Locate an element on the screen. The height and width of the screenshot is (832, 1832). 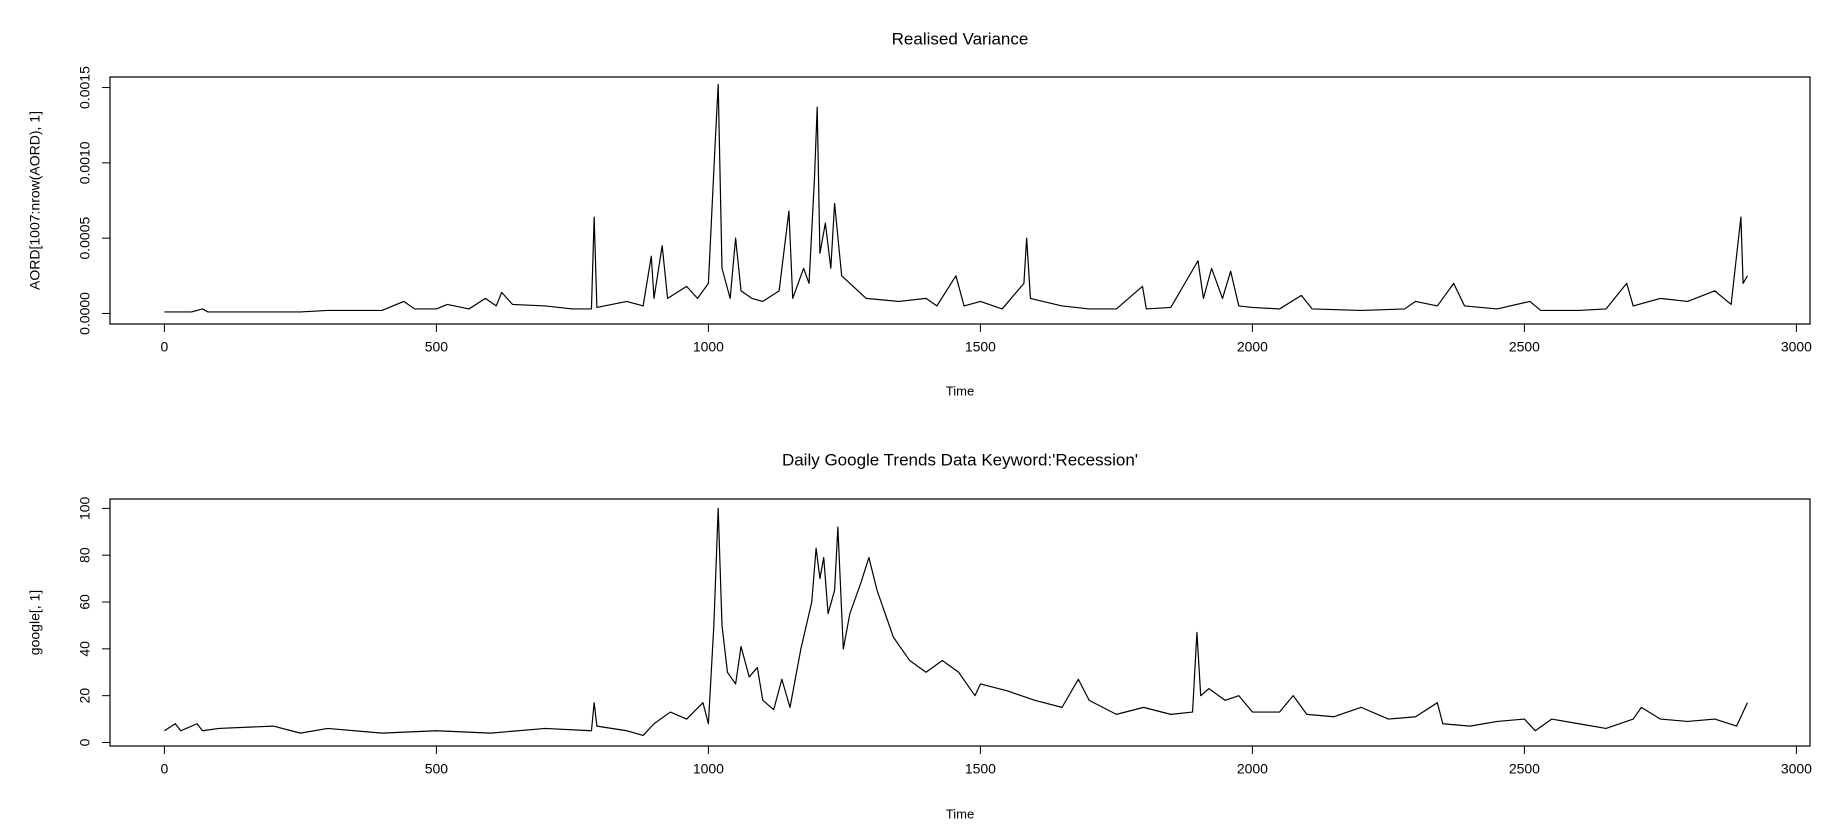
y-tick-label: 80 is located at coordinates (85, 555).